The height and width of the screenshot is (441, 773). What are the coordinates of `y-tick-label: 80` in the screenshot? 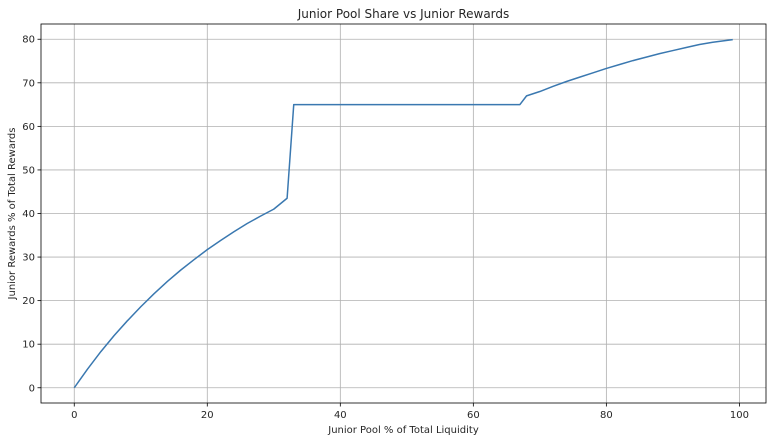 It's located at (28, 40).